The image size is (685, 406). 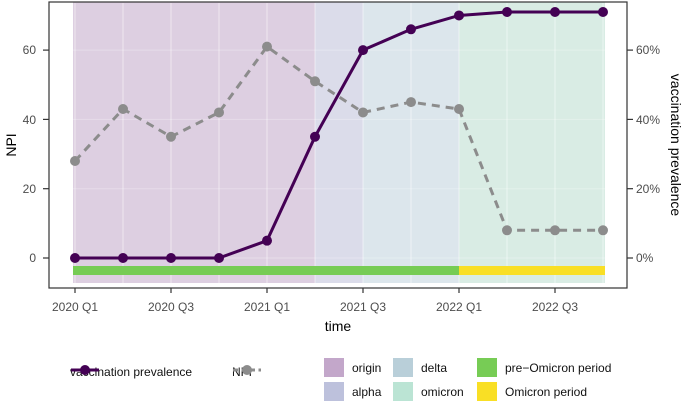 What do you see at coordinates (363, 307) in the screenshot?
I see `x-tick-label: 2021 Q3` at bounding box center [363, 307].